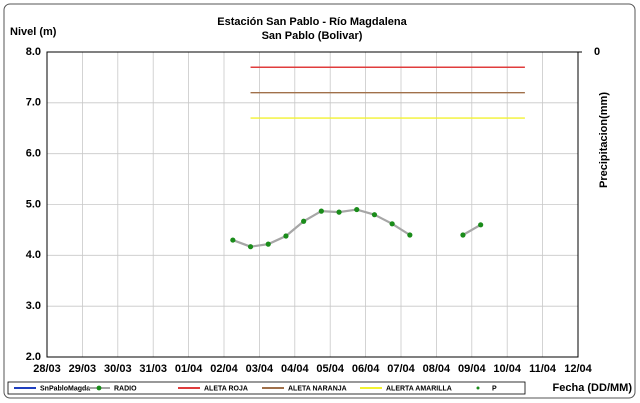 The height and width of the screenshot is (403, 640). What do you see at coordinates (65, 388) in the screenshot?
I see `legend-label: SnPabloMagda` at bounding box center [65, 388].